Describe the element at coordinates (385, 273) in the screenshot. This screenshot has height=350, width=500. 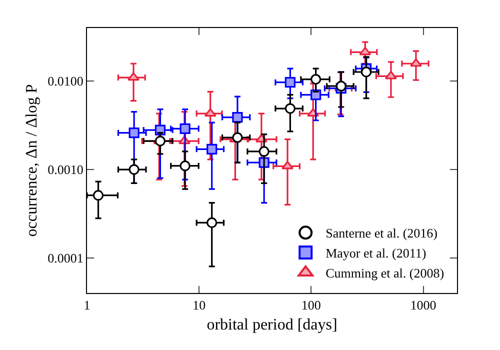
I see `legend-label: Cumming et al. (2008)` at that location.